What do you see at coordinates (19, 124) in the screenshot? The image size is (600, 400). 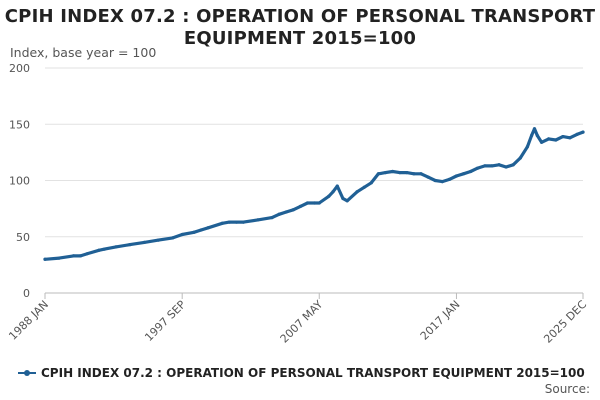 I see `y-tick-label: 150` at bounding box center [19, 124].